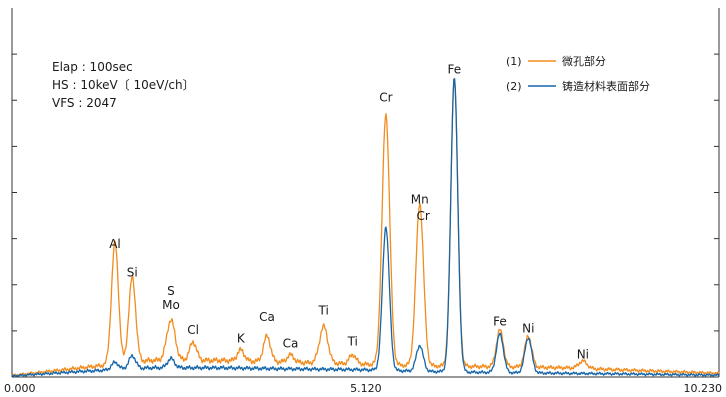 This screenshot has height=397, width=726. Describe the element at coordinates (366, 388) in the screenshot. I see `x-tick-label: 5.120` at that location.